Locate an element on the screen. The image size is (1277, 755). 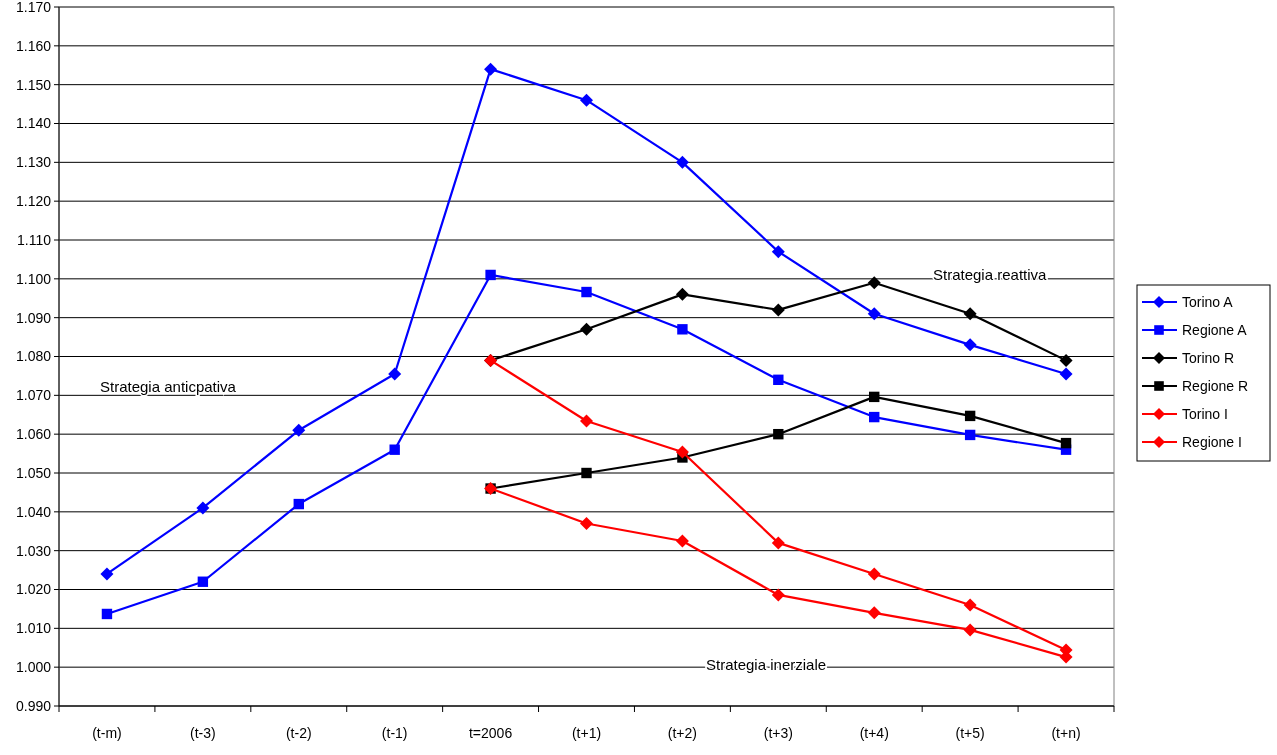
x-tick-label: (t-2) is located at coordinates (298, 733).